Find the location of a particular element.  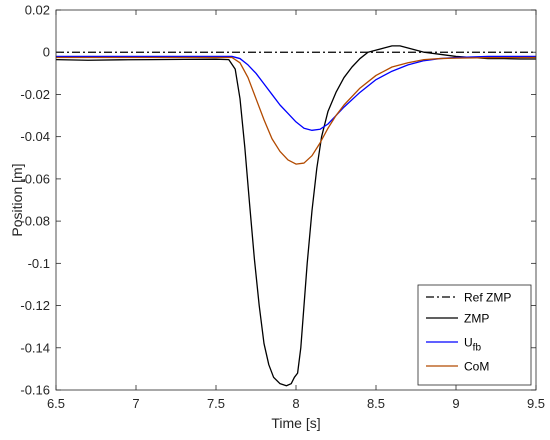

legend-label: ZMP is located at coordinates (476, 319).